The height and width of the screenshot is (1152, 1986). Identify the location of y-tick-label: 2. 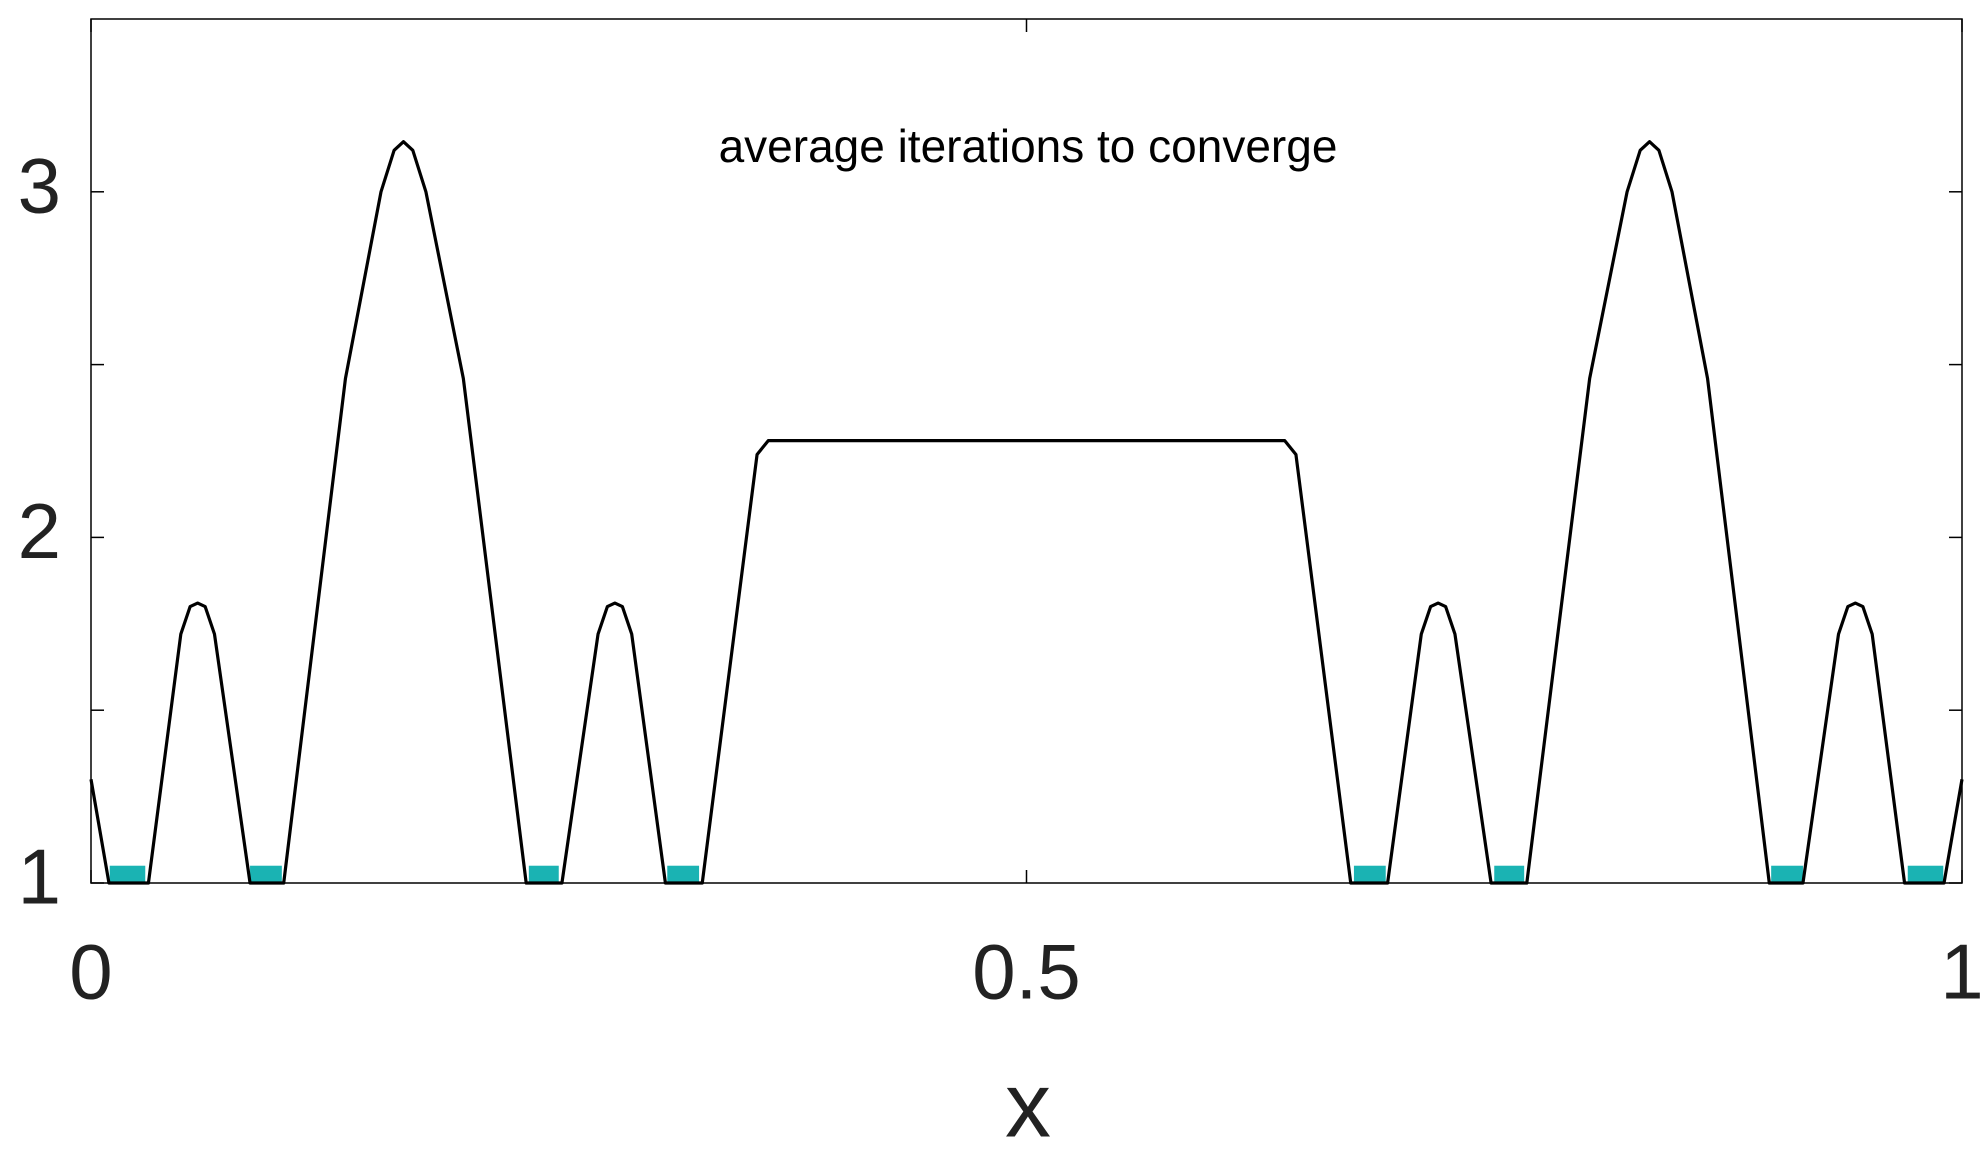
(39, 531).